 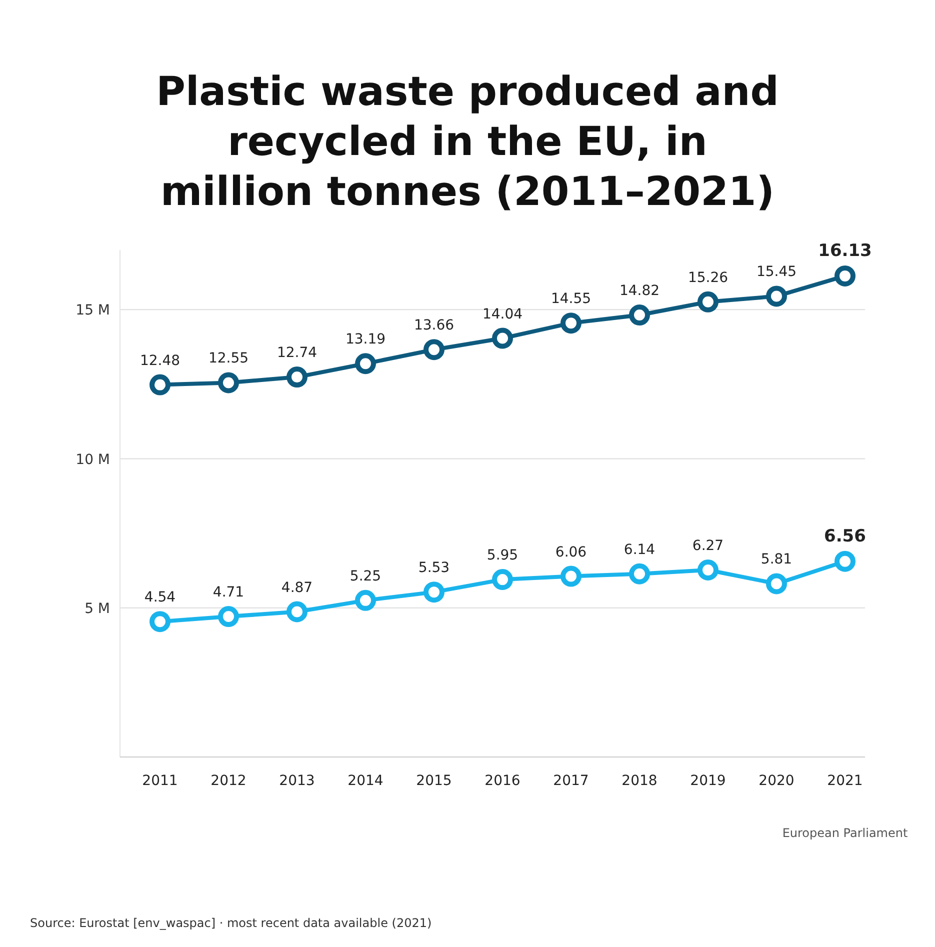 I want to click on data-label: 5.53, so click(x=434, y=568).